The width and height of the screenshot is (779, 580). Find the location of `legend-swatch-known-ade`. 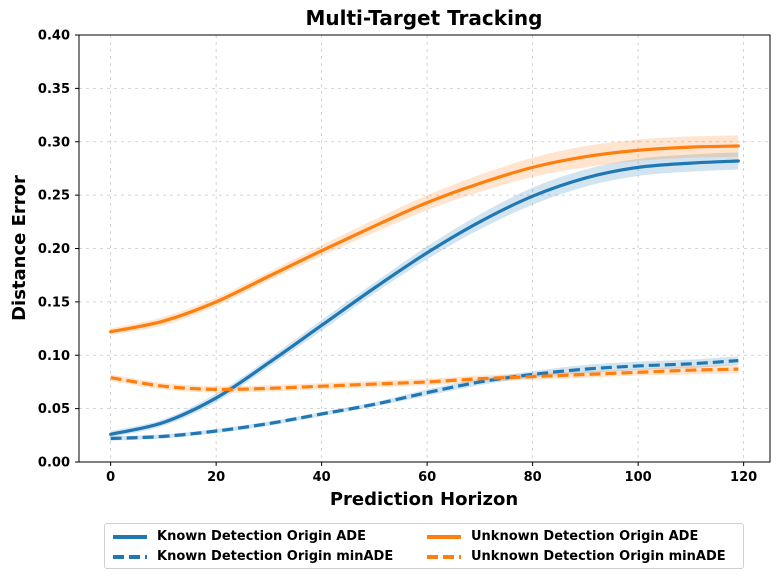

legend-swatch-known-ade is located at coordinates (130, 536).